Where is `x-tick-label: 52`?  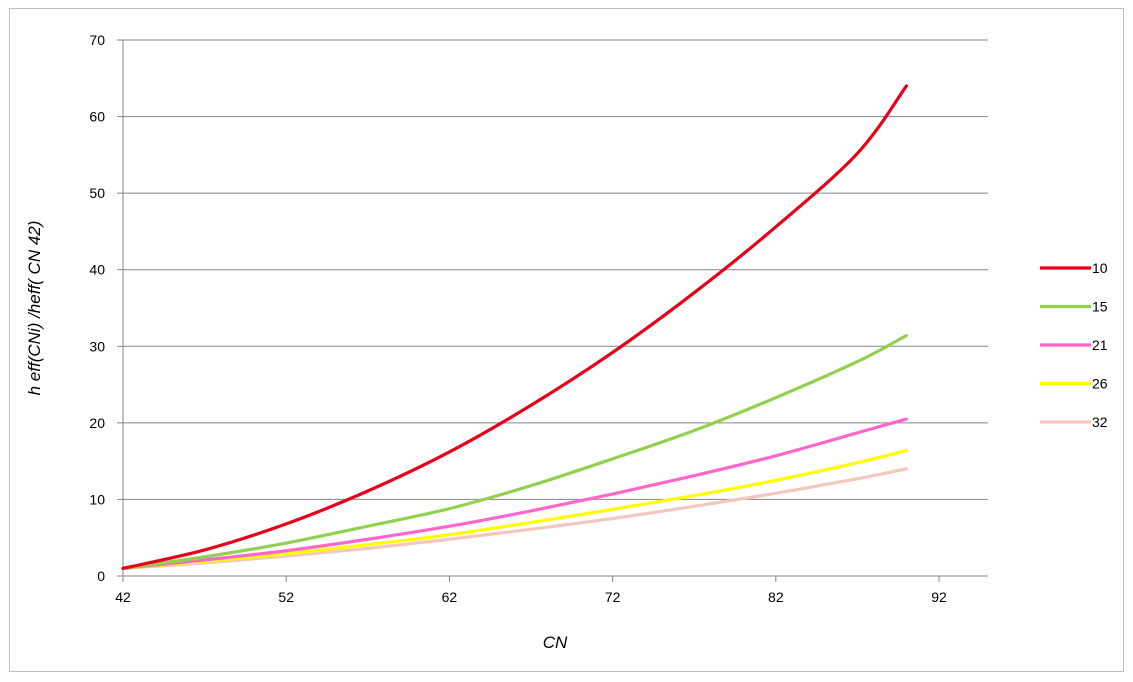
x-tick-label: 52 is located at coordinates (286, 597).